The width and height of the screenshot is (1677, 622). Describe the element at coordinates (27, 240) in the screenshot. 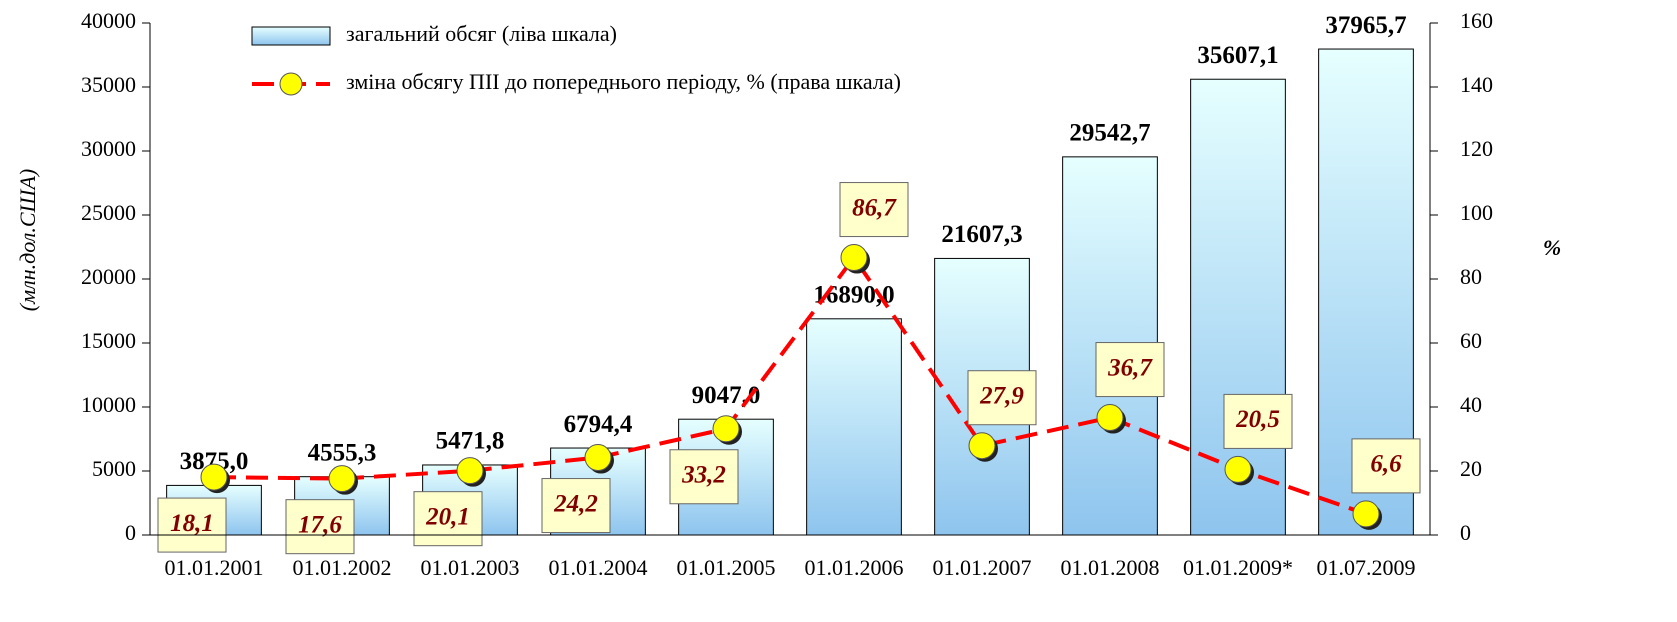

I see `y-axis-label: (млн.дол.США)` at that location.